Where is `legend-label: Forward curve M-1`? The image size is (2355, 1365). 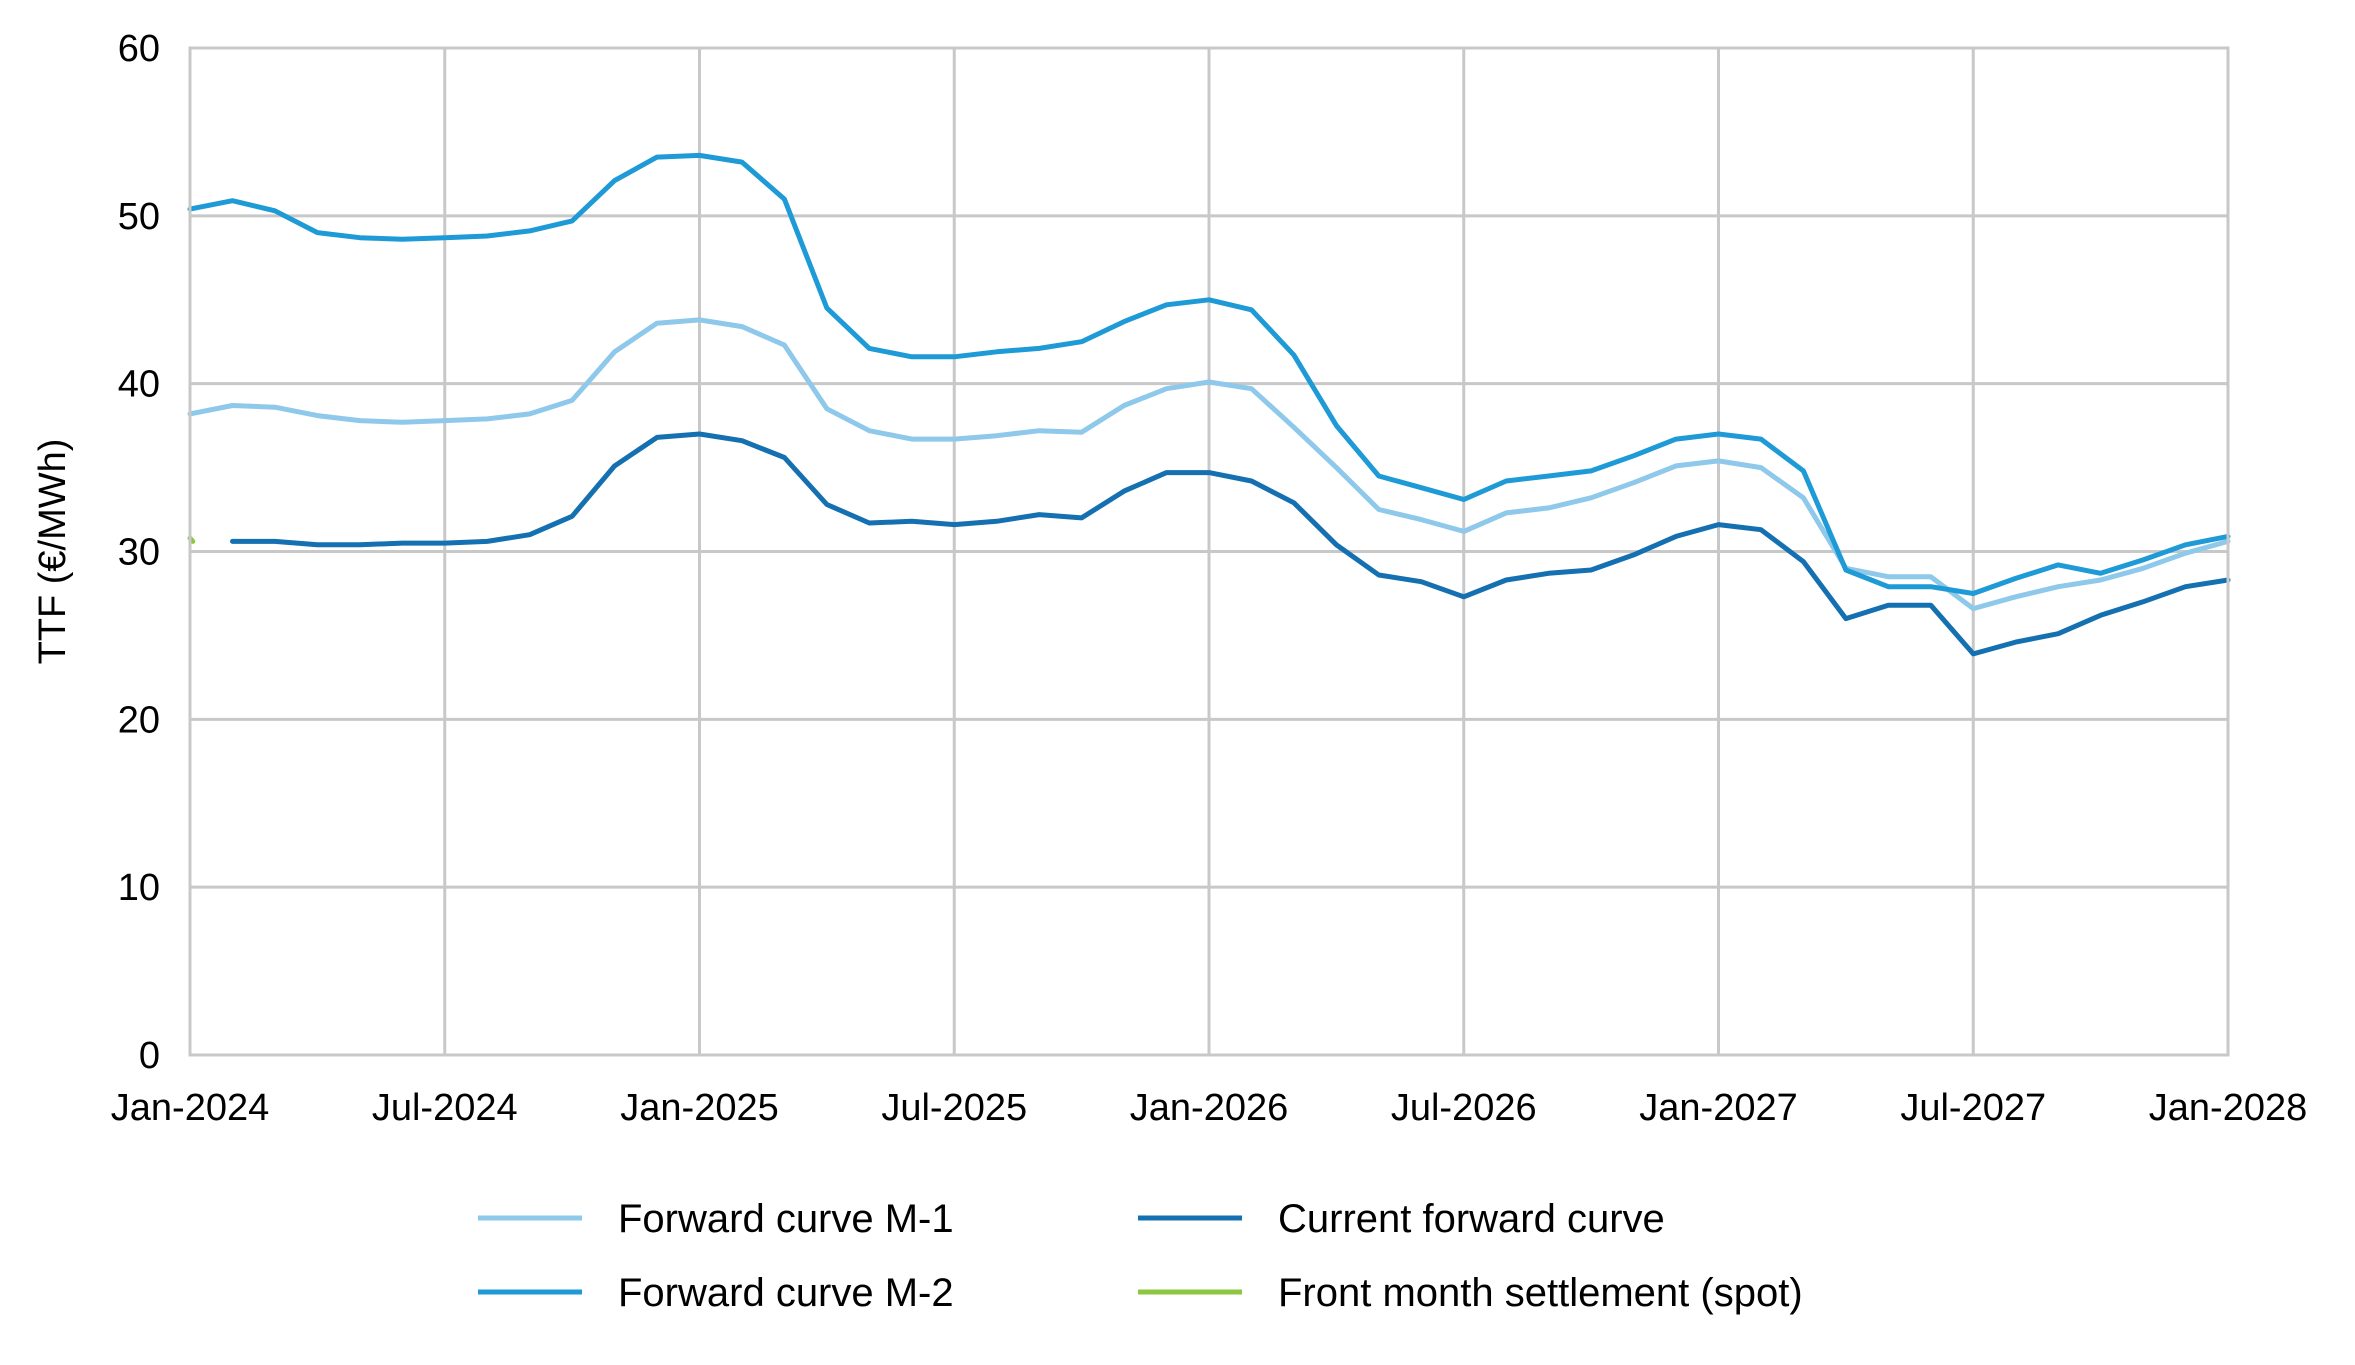 legend-label: Forward curve M-1 is located at coordinates (786, 1219).